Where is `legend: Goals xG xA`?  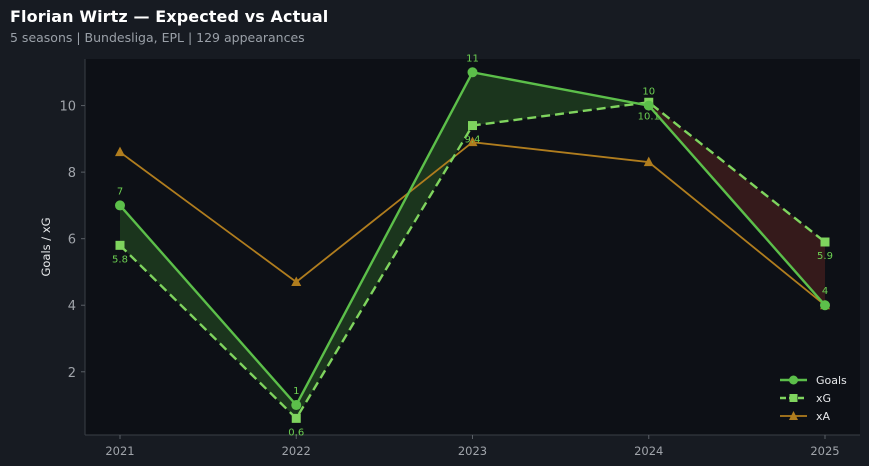
legend: Goals xG xA is located at coordinates (813, 398).